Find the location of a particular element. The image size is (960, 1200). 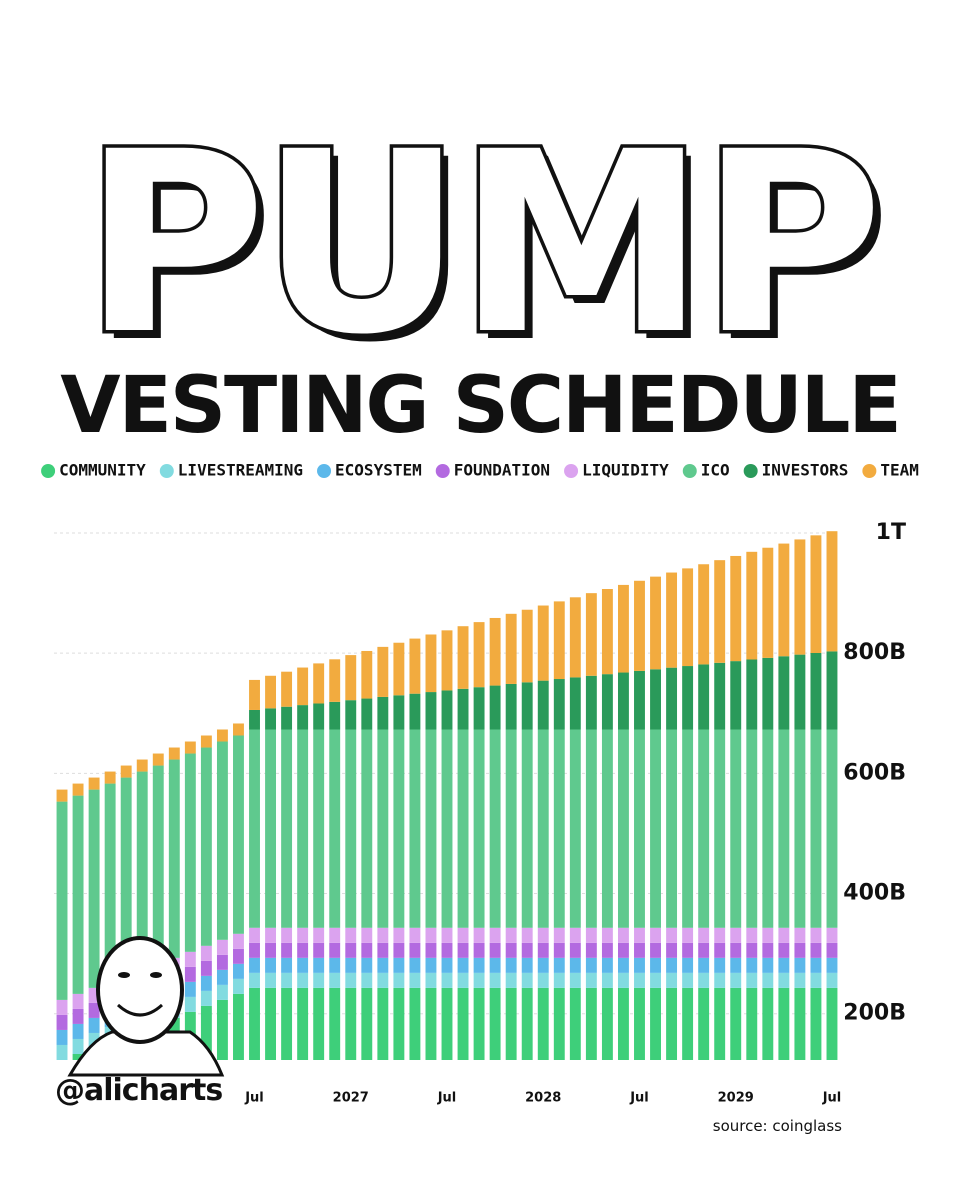

y-tick-label: 400B is located at coordinates (874, 893).